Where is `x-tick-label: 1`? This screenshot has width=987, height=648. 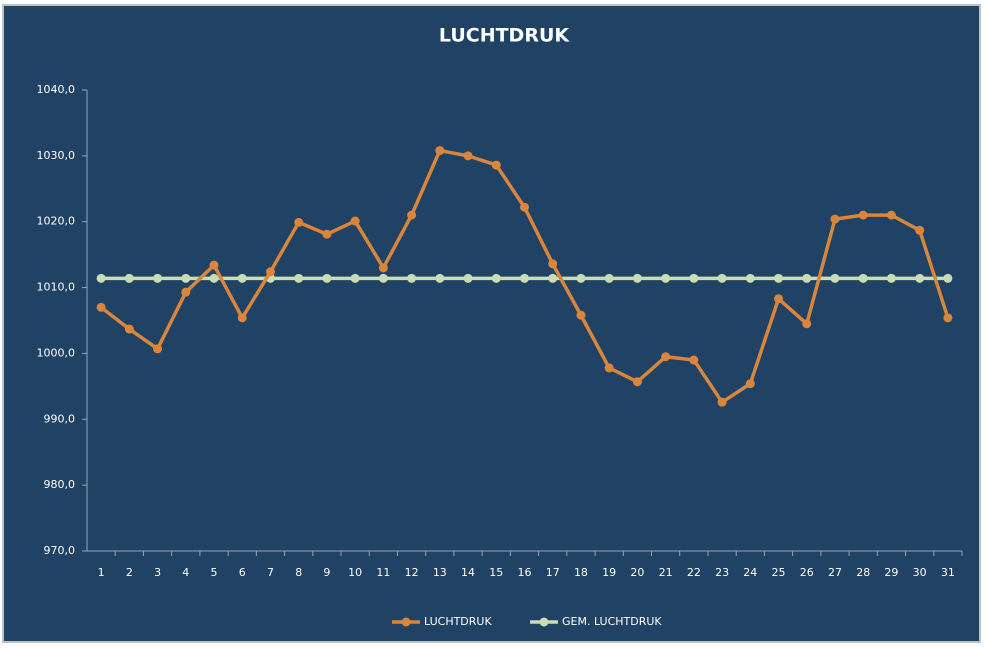
x-tick-label: 1 is located at coordinates (101, 572).